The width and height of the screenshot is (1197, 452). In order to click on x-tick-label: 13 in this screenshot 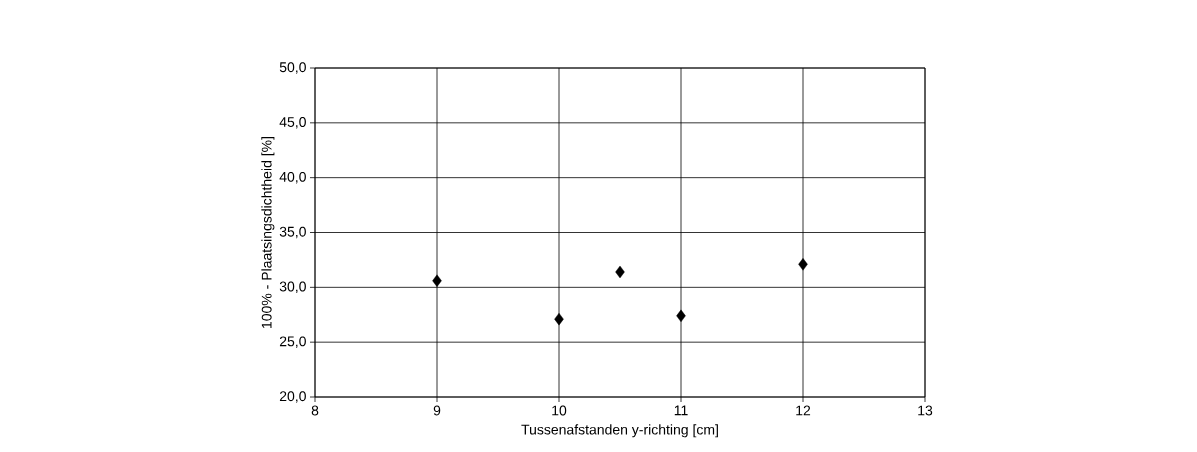, I will do `click(925, 410)`.